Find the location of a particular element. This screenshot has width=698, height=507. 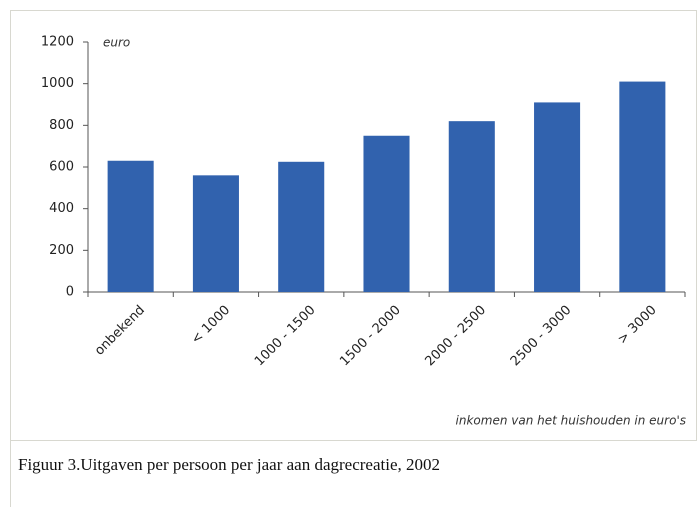

x-tick-label: onbekend is located at coordinates (120, 331).